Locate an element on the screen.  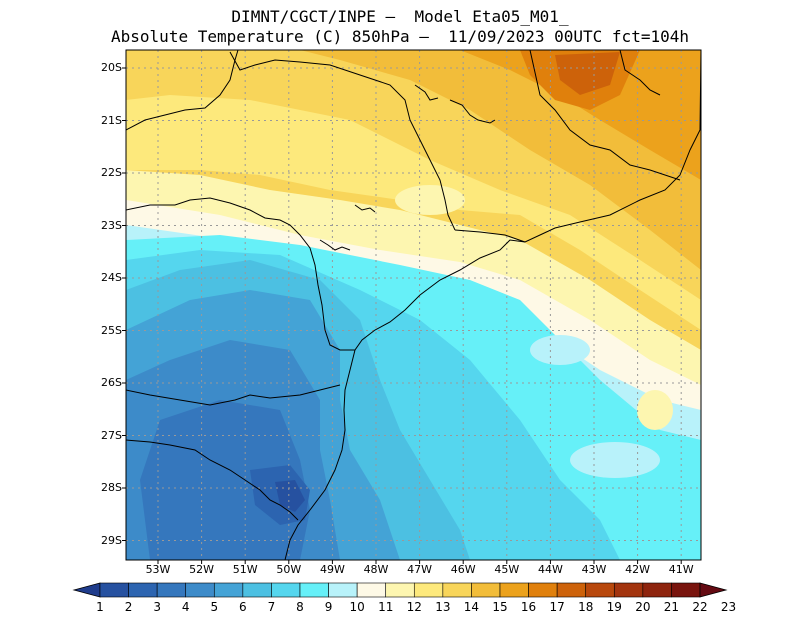
colorbar-label: 8 is located at coordinates (300, 607).